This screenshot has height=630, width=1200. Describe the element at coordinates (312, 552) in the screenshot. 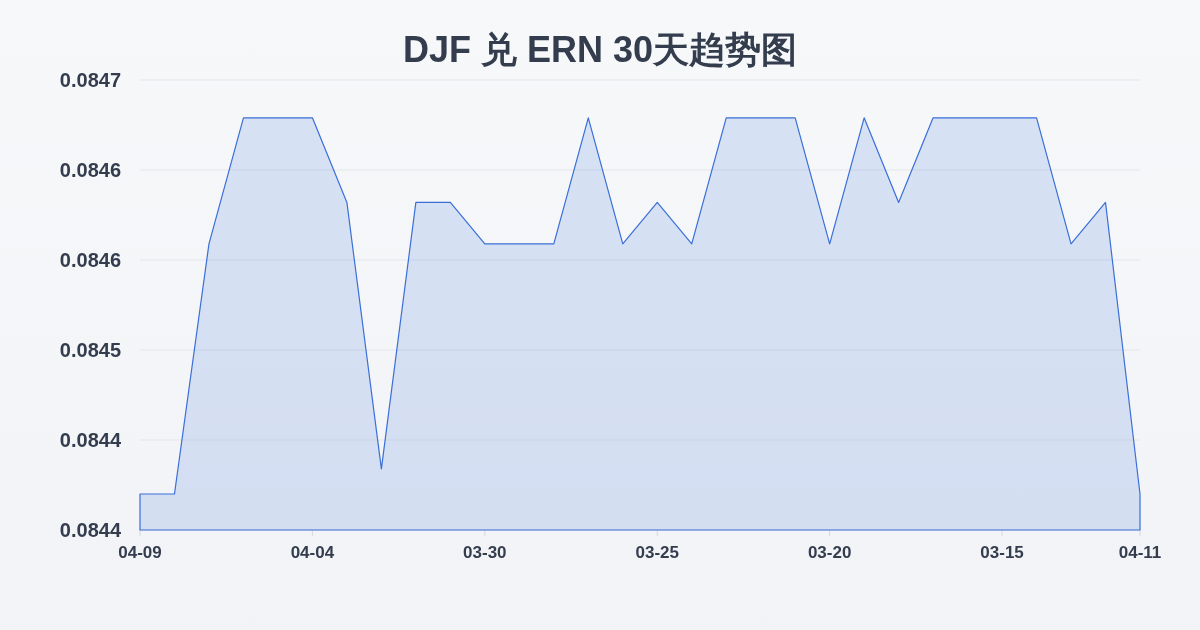

I see `x-tick-label: 04-04` at that location.